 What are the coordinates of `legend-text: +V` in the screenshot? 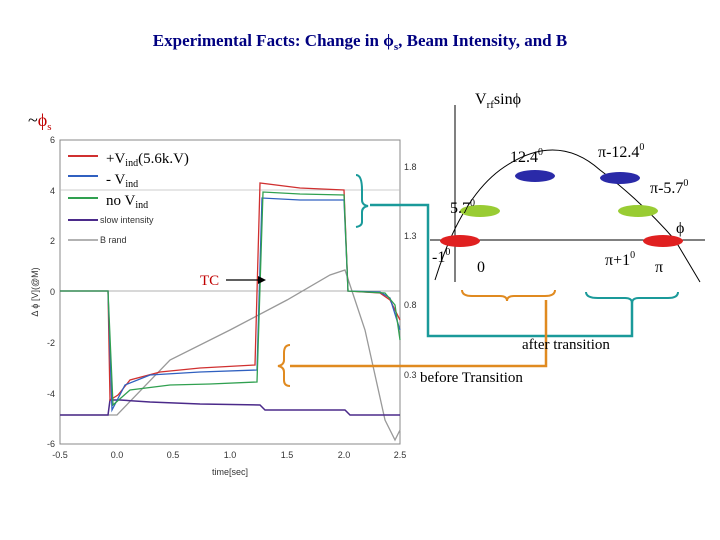 It's located at (115, 159).